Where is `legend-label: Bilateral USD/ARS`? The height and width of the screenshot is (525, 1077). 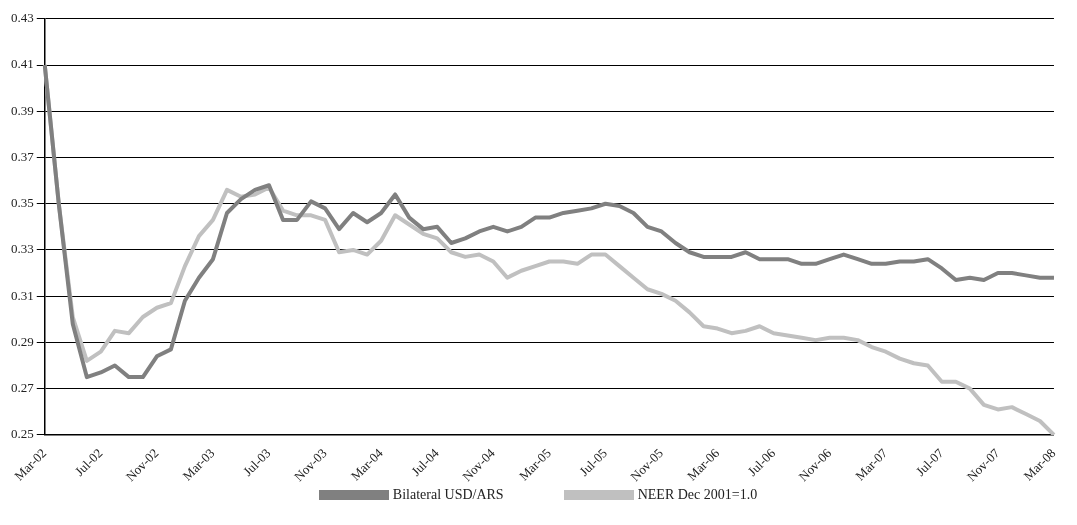
legend-label: Bilateral USD/ARS is located at coordinates (448, 494).